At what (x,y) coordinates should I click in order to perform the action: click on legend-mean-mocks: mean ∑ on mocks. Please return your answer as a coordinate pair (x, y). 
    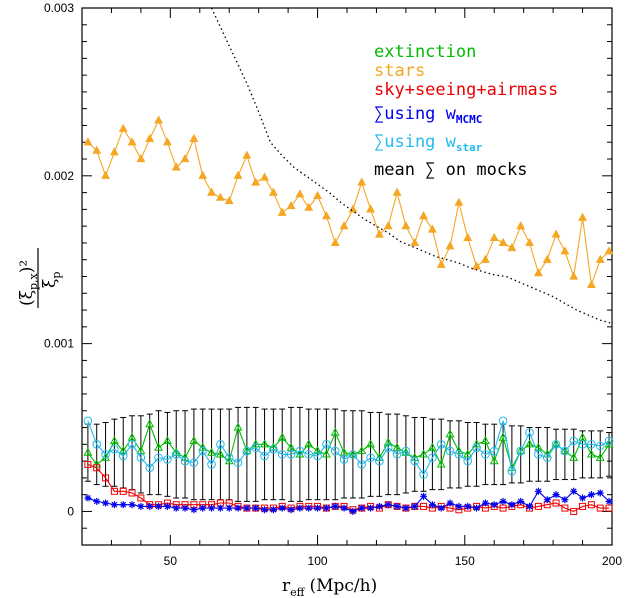
    Looking at the image, I should click on (451, 170).